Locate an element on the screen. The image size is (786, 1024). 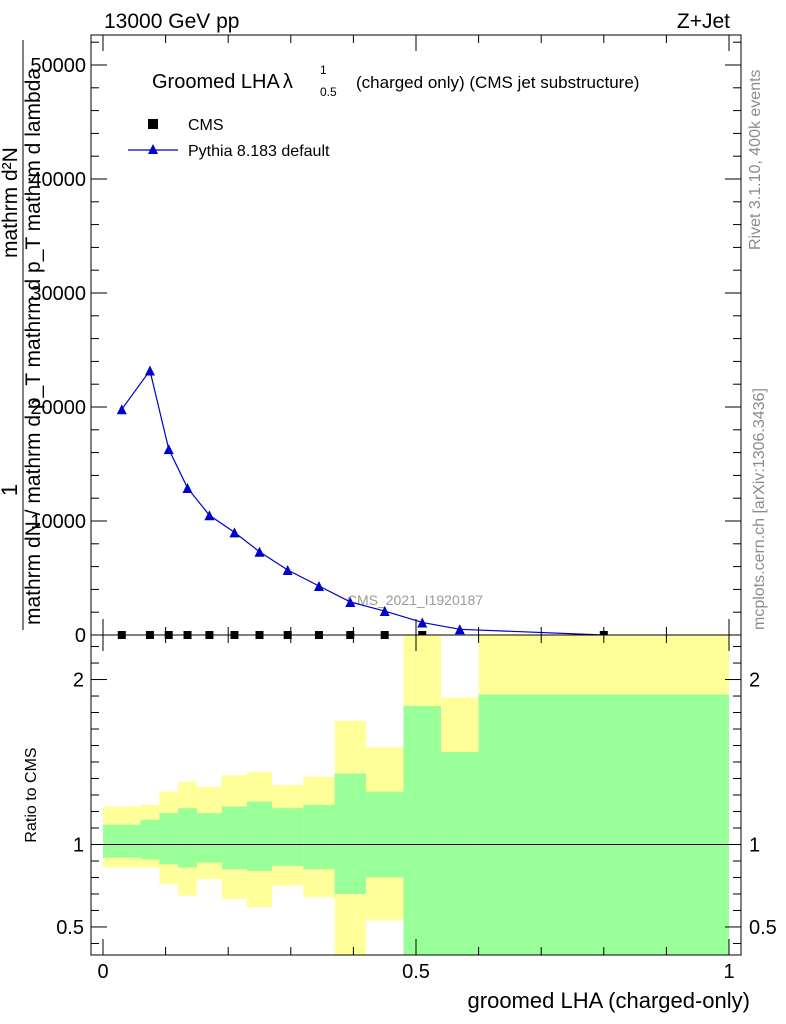
y-axis-label-numerator: 1 is located at coordinates (11, 490).